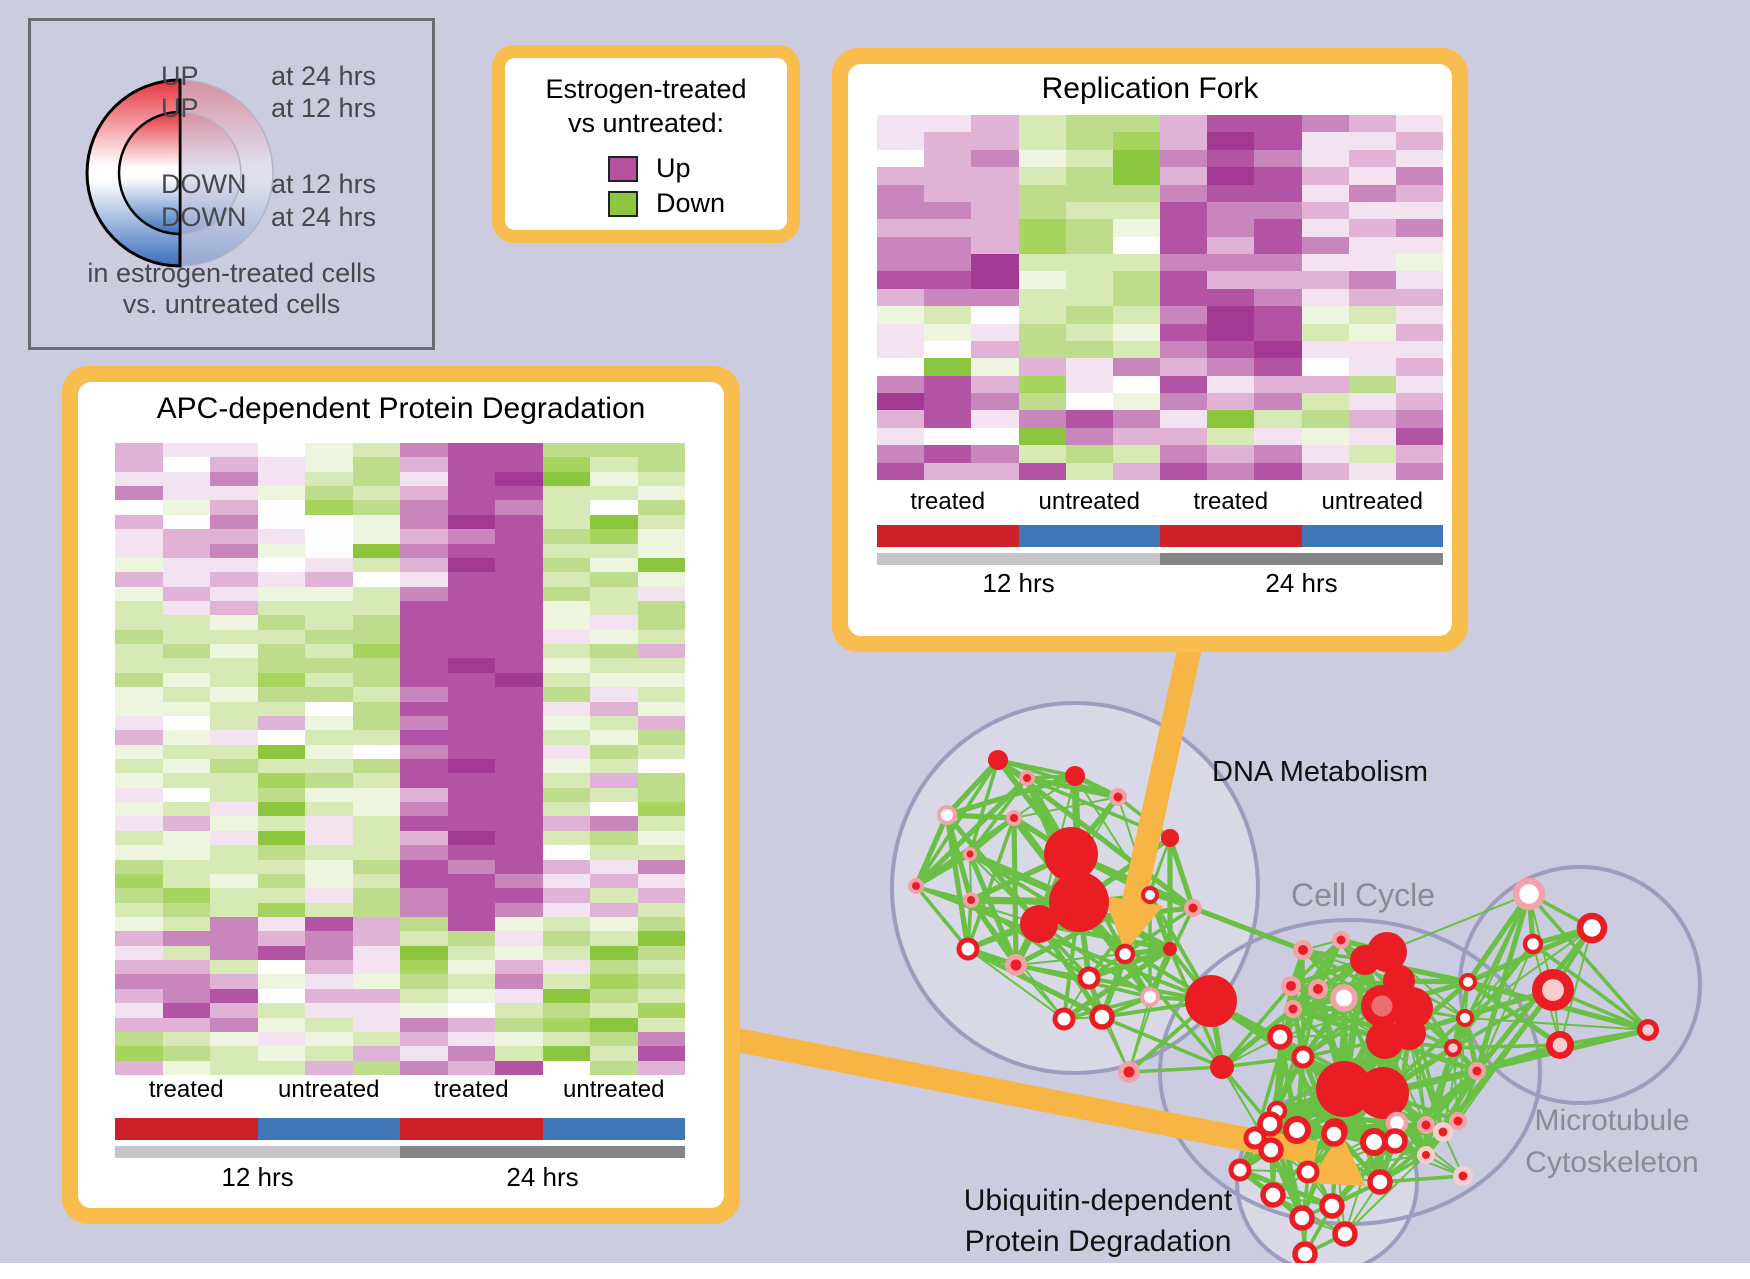 This screenshot has height=1279, width=1750. What do you see at coordinates (1301, 583) in the screenshot?
I see `time-label: 24 hrs` at bounding box center [1301, 583].